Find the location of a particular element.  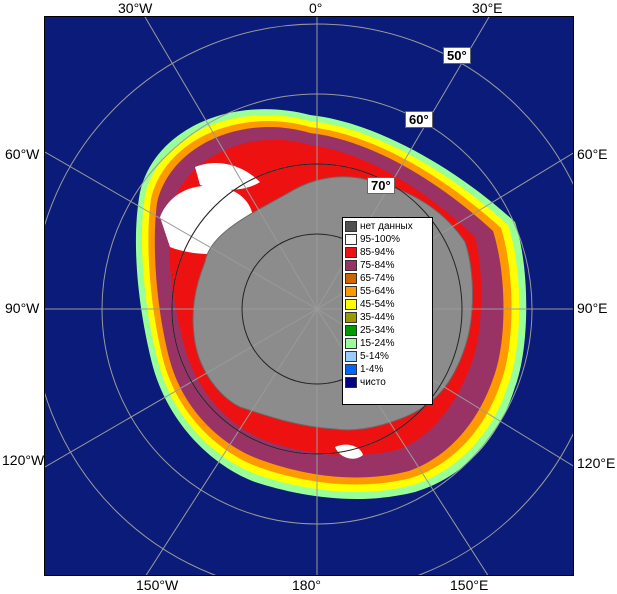

legend-label: 95-100% is located at coordinates (380, 239).